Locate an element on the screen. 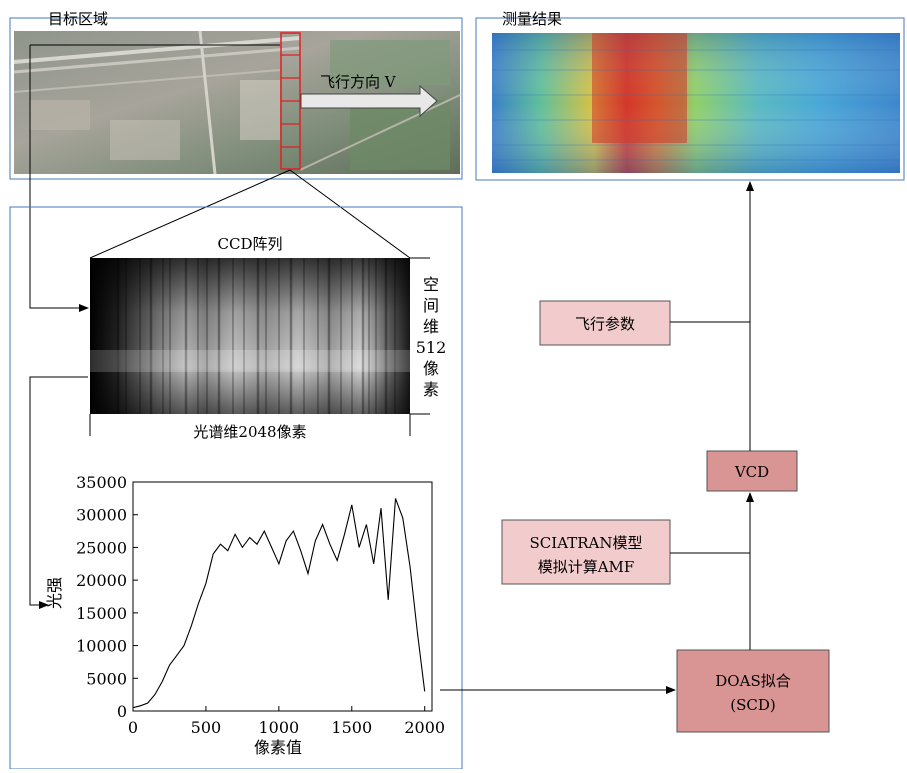  flight-params-label: 飞行参数 is located at coordinates (605, 324).